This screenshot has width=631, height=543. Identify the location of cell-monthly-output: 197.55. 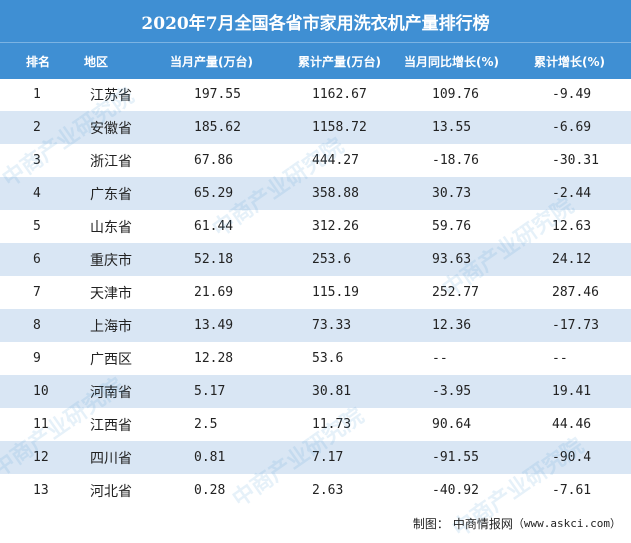
(217, 94).